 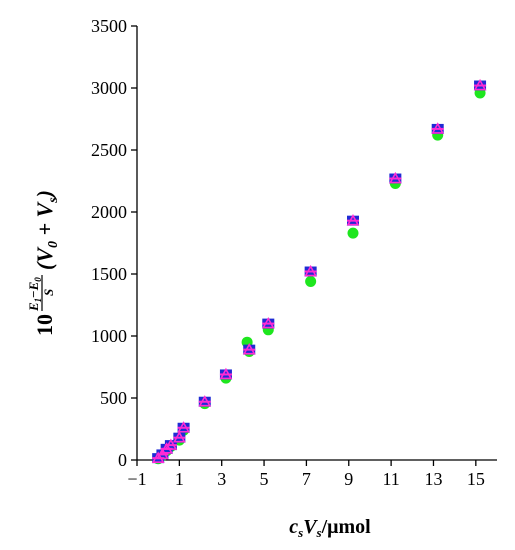 I want to click on y-tick-label: 1500, so click(x=109, y=274).